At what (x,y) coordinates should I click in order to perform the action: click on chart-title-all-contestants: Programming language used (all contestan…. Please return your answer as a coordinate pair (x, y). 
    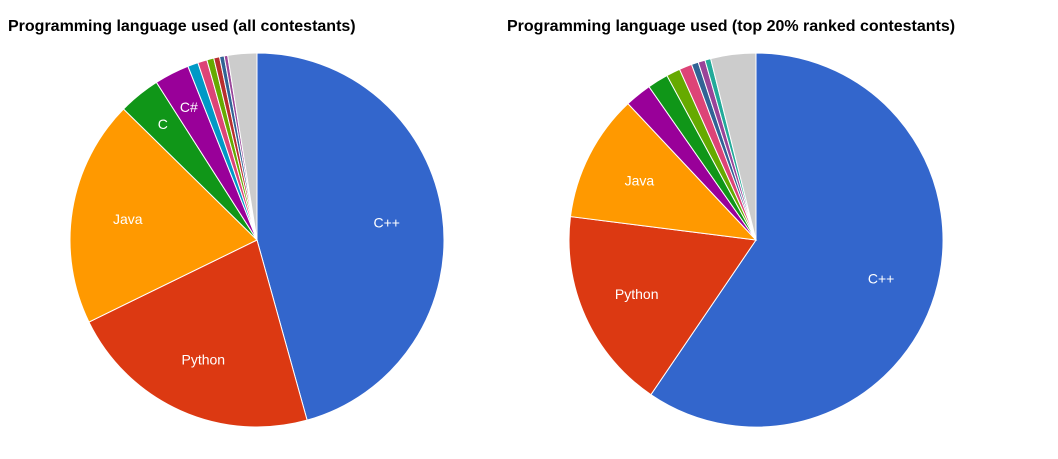
    Looking at the image, I should click on (182, 26).